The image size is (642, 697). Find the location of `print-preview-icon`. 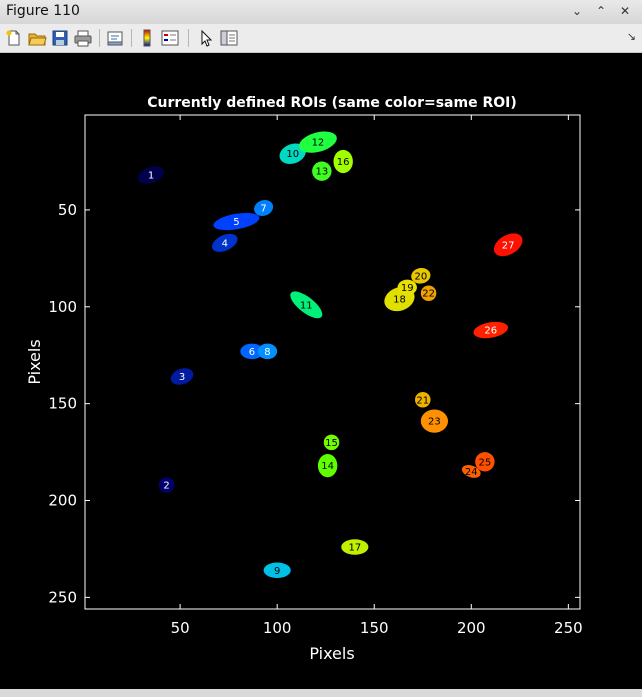

print-preview-icon is located at coordinates (115, 38).